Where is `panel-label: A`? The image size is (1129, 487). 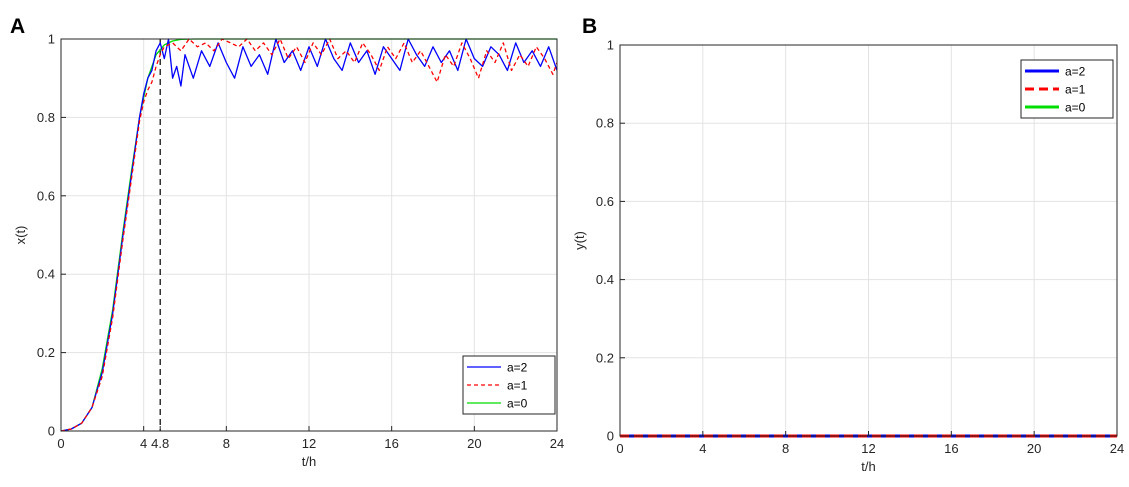 panel-label: A is located at coordinates (17, 26).